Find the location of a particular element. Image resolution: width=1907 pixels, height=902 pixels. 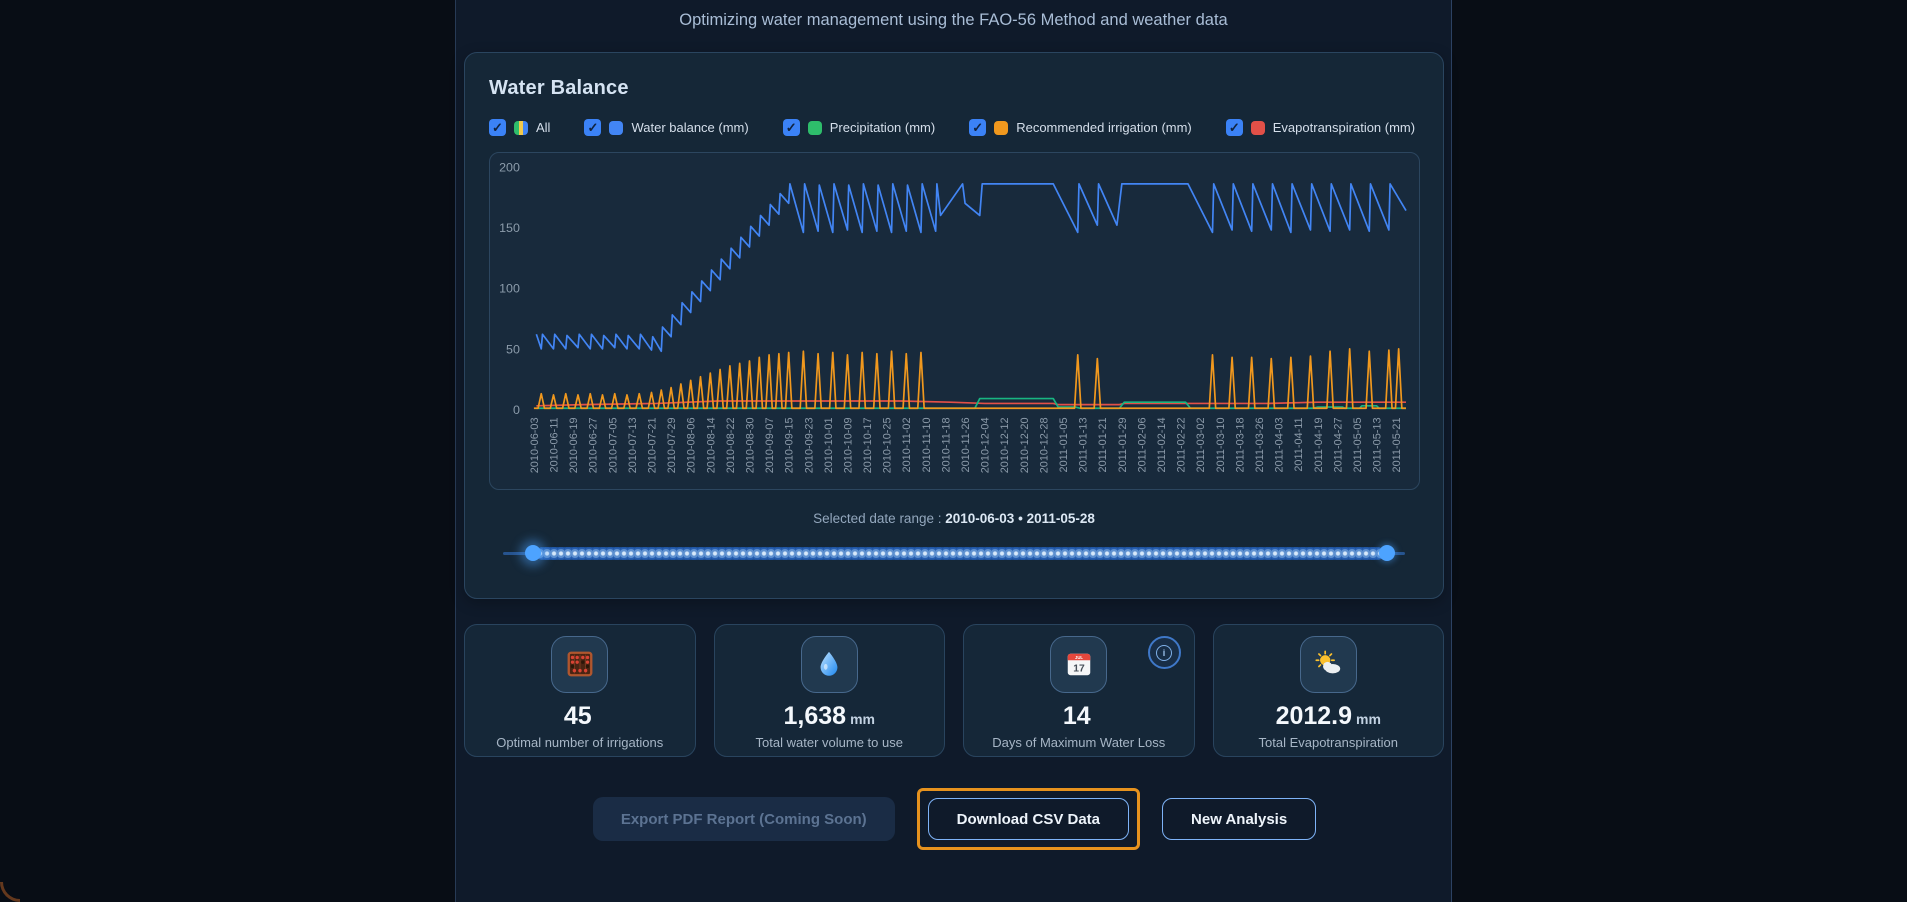

svg-text: 2010-06-27 is located at coordinates (594, 445).